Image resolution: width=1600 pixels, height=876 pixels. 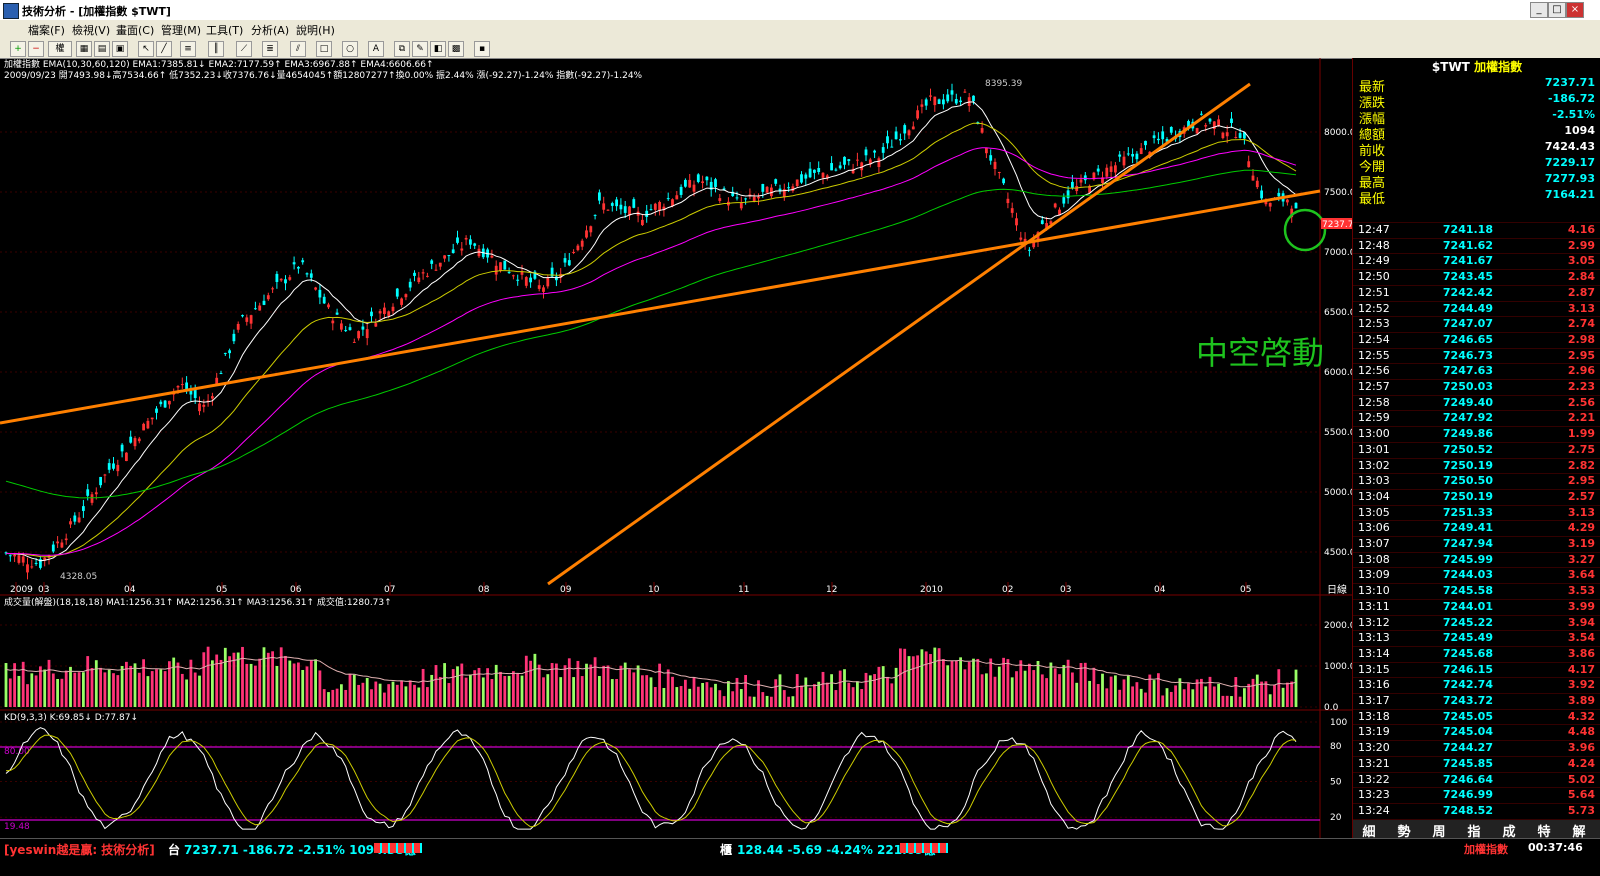 I want to click on tick-price: 7245.99, so click(x=1467, y=559).